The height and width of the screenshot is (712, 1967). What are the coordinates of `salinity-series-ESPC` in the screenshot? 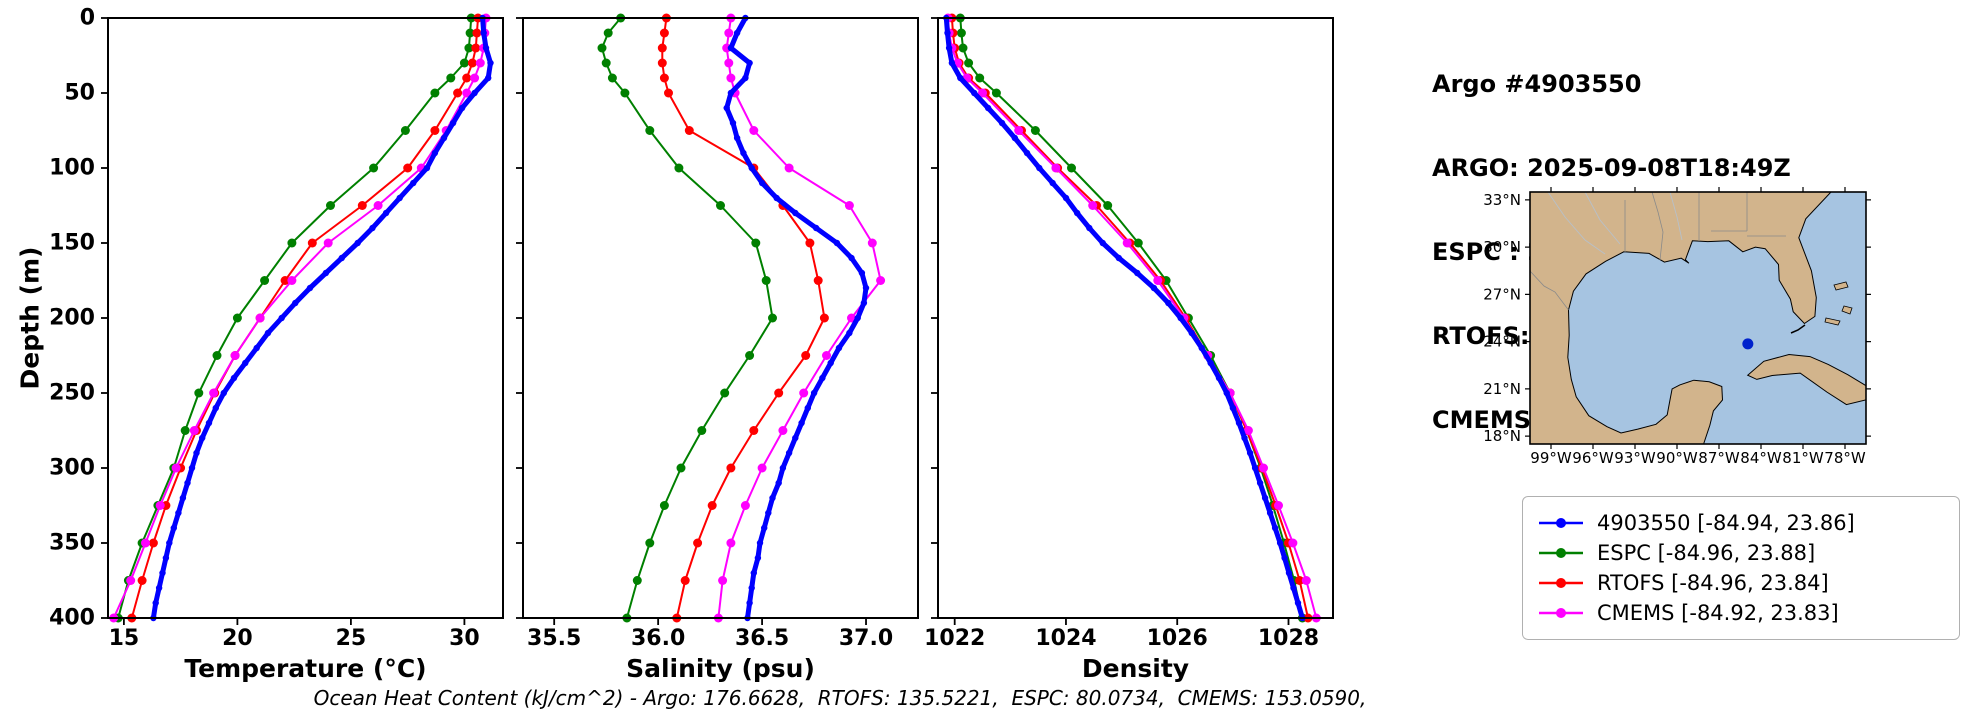 It's located at (687, 318).